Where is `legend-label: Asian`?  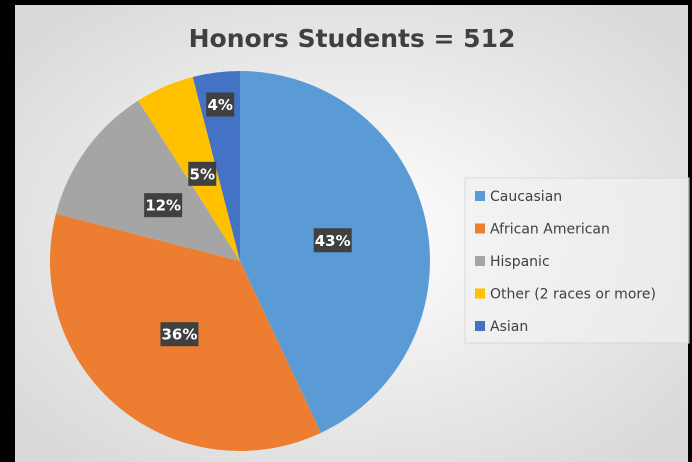 legend-label: Asian is located at coordinates (509, 327).